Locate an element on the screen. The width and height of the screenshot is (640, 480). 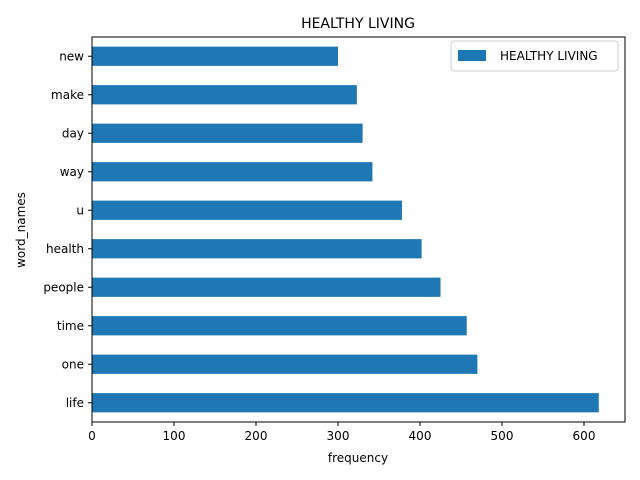
x-tick-label: 100 is located at coordinates (174, 436).